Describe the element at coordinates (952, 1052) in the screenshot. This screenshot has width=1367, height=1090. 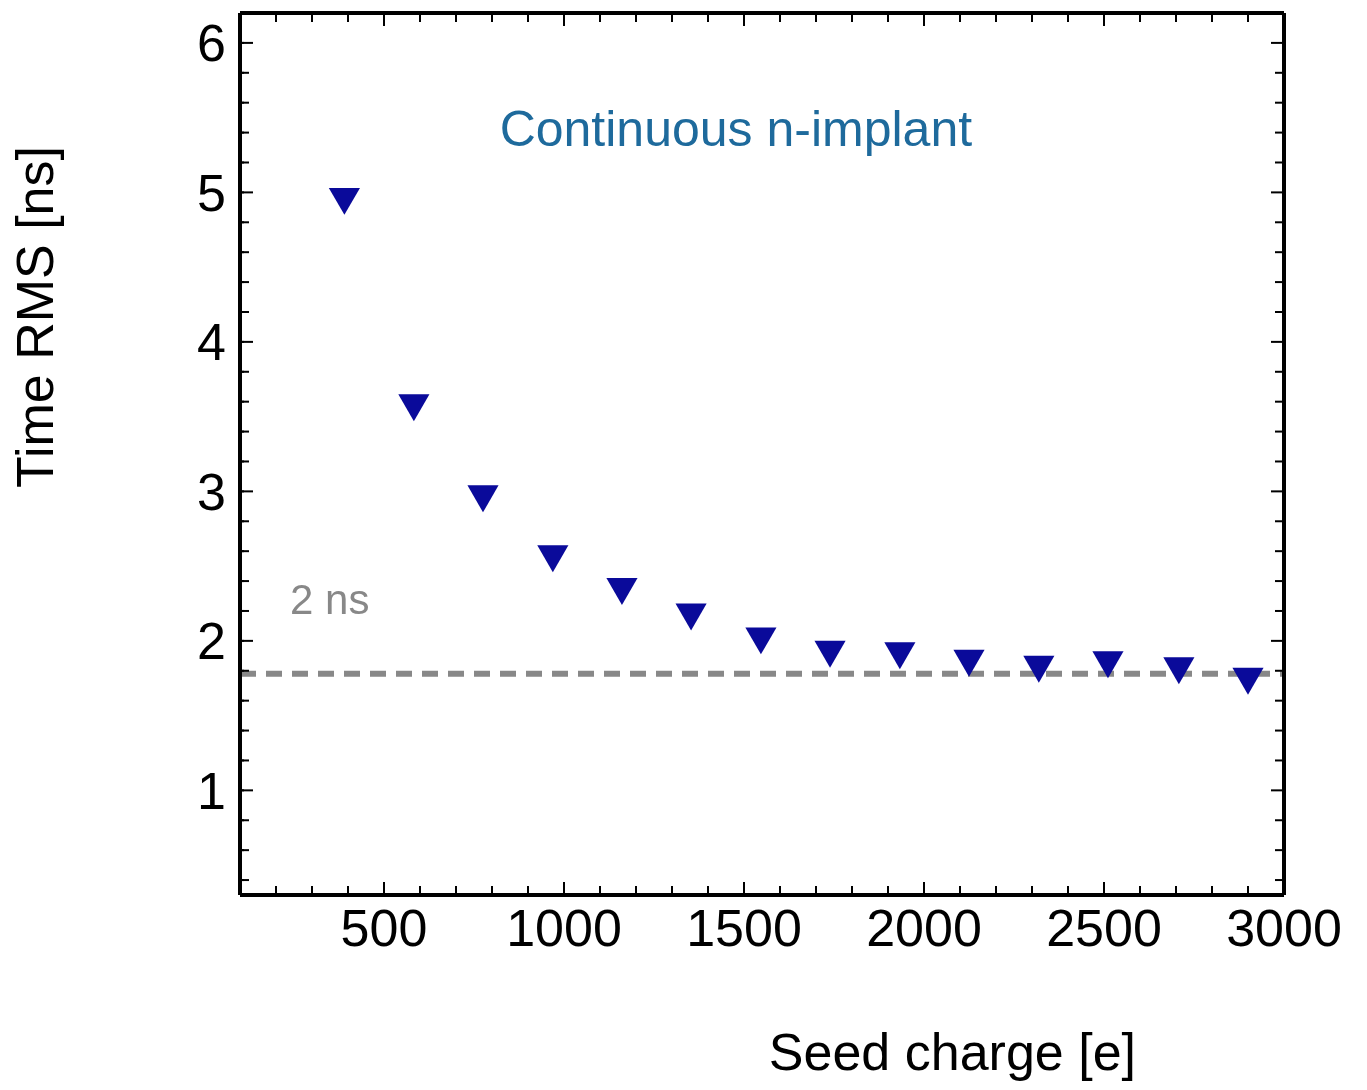
I see `x-axis-title: Seed charge [e]` at that location.